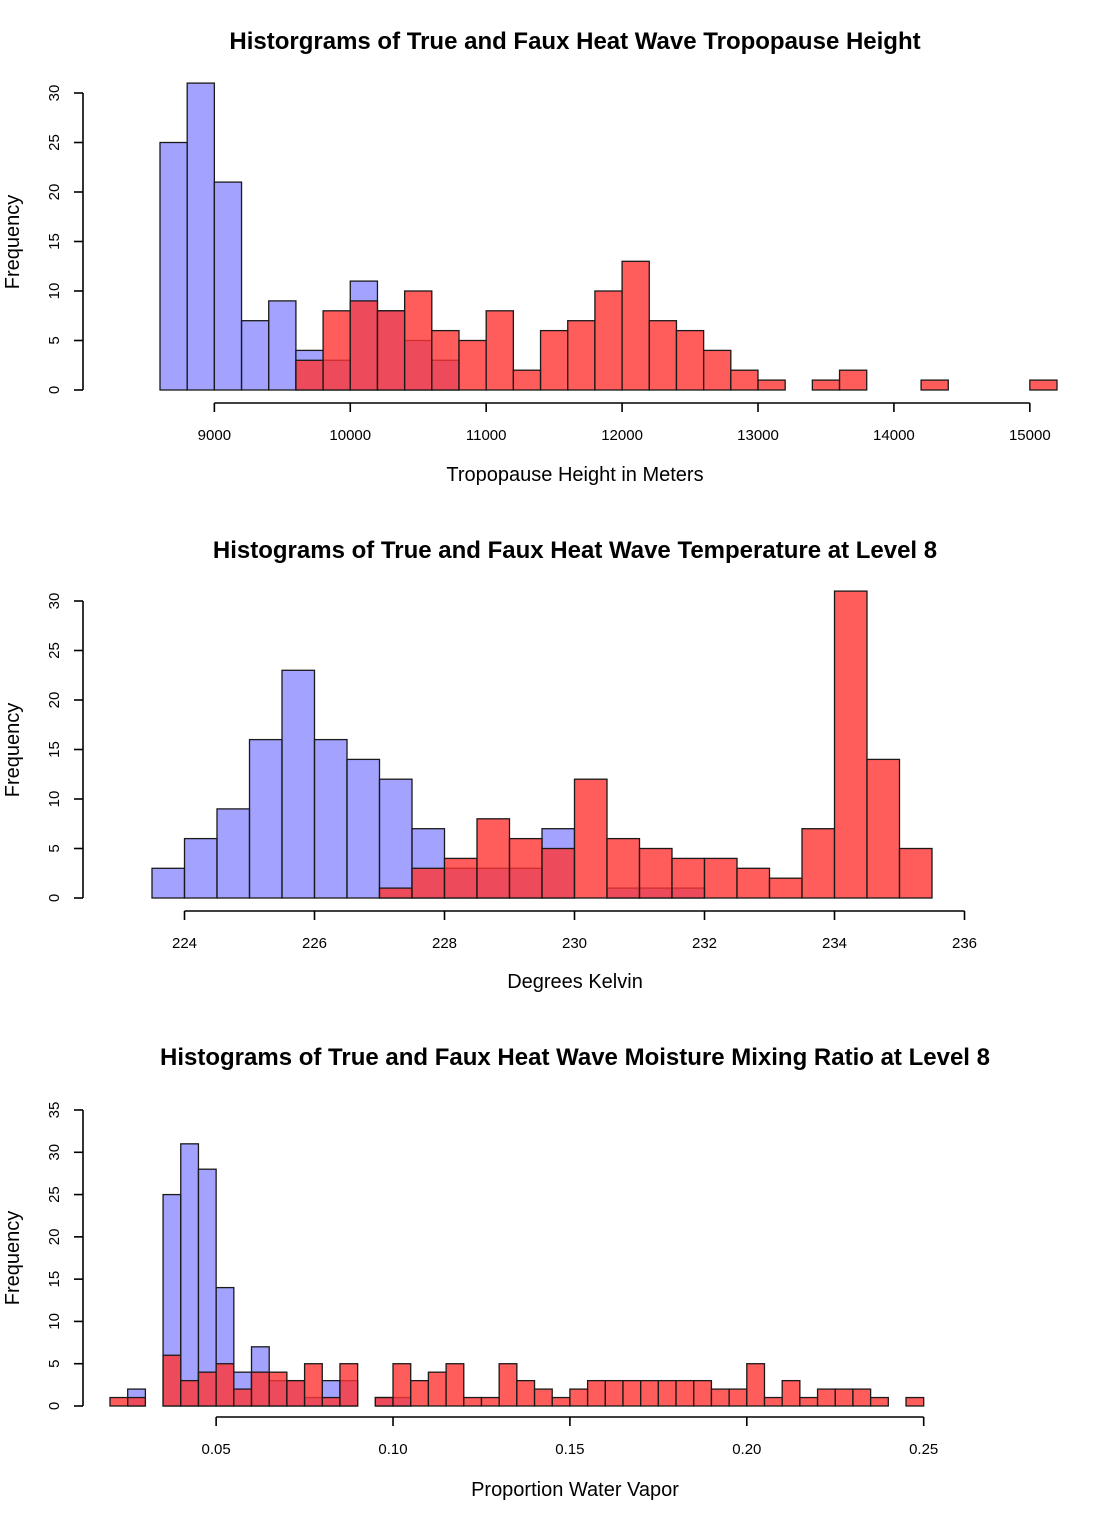  Describe the element at coordinates (54, 1110) in the screenshot. I see `y-tick-label: 35` at that location.